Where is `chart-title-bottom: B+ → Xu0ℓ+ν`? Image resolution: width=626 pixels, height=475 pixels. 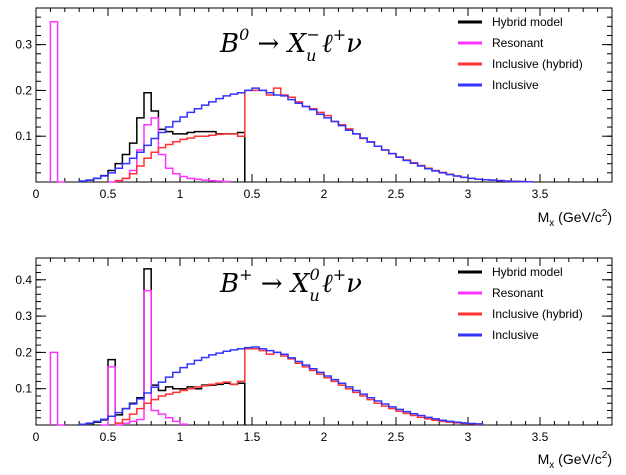
chart-title-bottom: B+ → Xu0ℓ+ν is located at coordinates (290, 285).